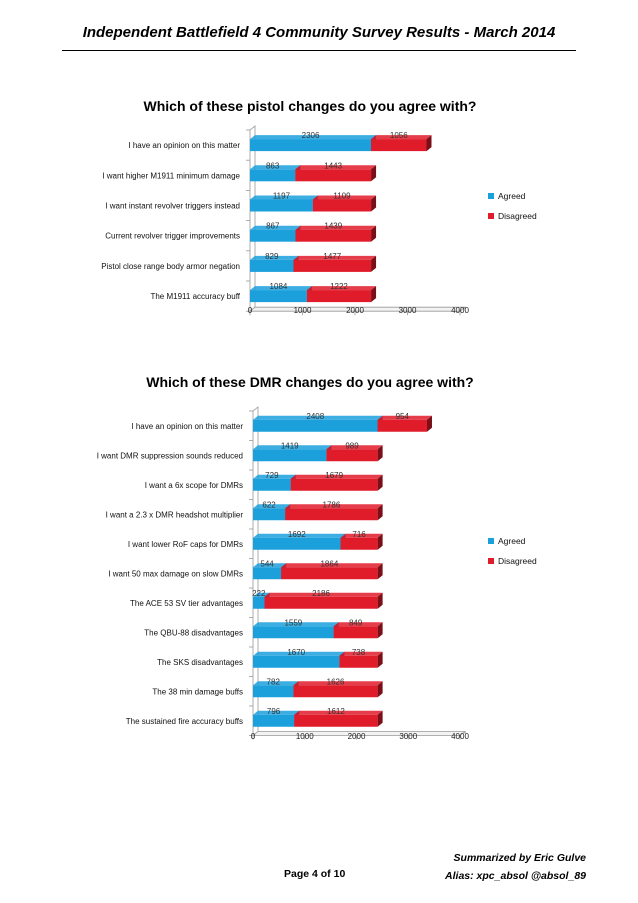  What do you see at coordinates (512, 196) in the screenshot?
I see `agreed-legend-label: Agreed` at bounding box center [512, 196].